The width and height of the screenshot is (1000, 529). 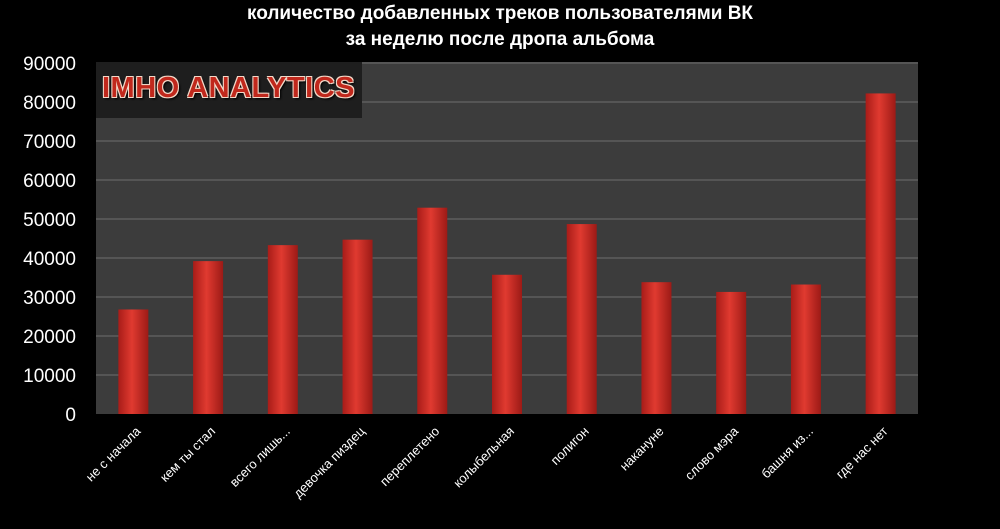 What do you see at coordinates (642, 449) in the screenshot?
I see `x-tick-label: накануне` at bounding box center [642, 449].